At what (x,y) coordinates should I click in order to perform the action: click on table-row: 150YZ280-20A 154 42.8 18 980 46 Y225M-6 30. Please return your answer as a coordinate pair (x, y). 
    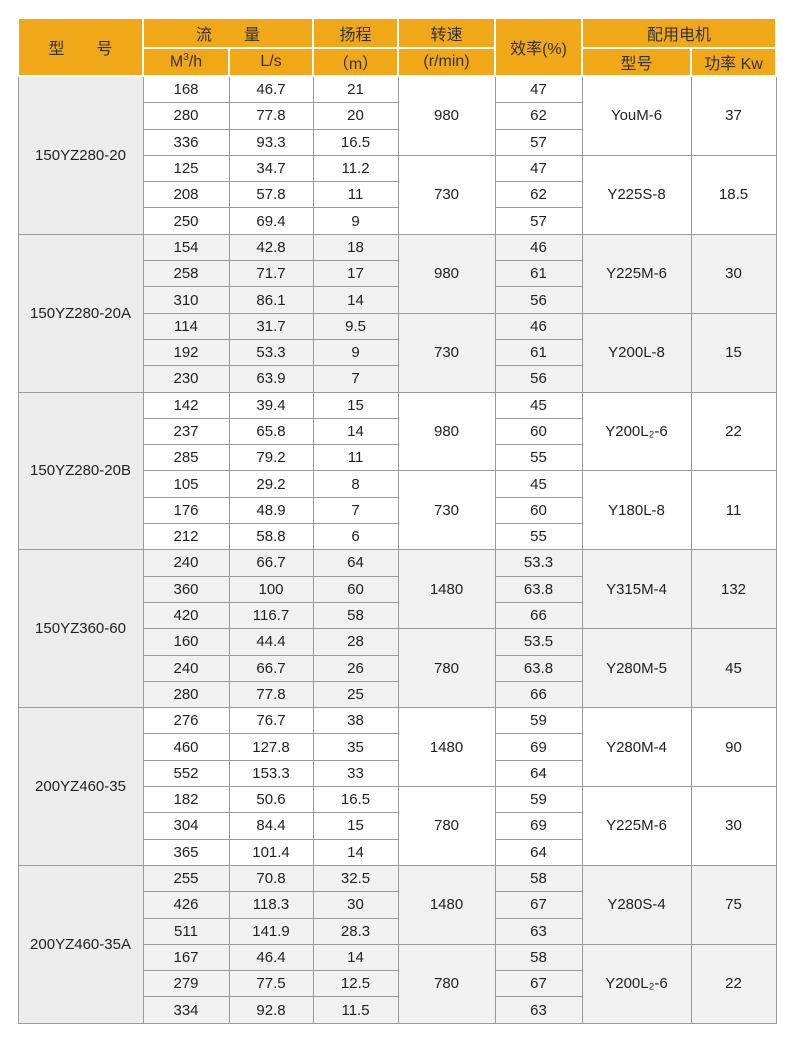
    Looking at the image, I should click on (397, 313).